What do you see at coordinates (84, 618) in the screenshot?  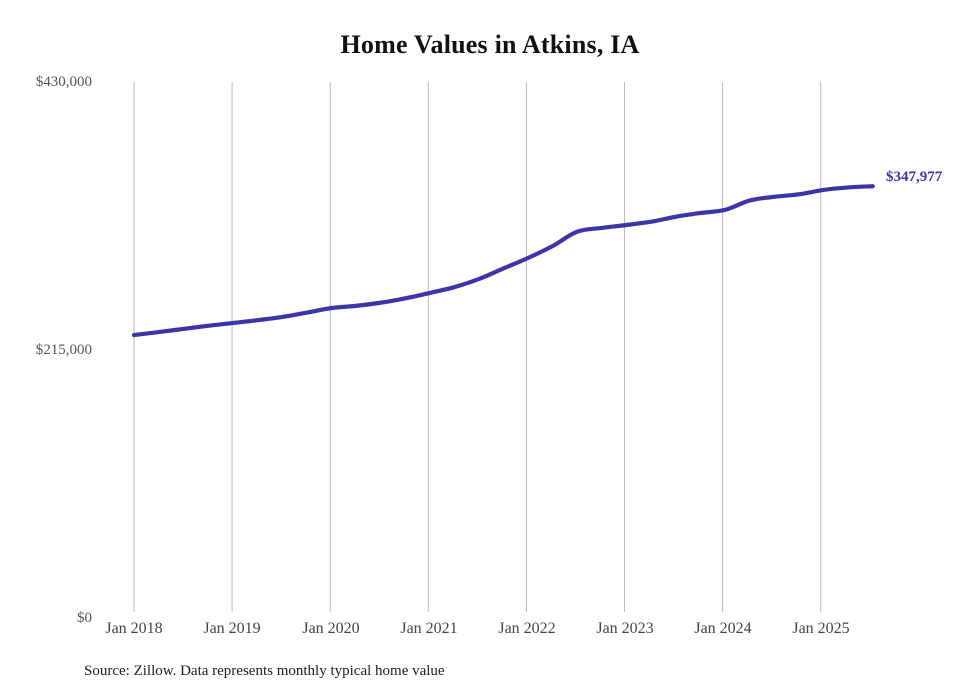 I see `y-axis-tick-label-0: $0` at bounding box center [84, 618].